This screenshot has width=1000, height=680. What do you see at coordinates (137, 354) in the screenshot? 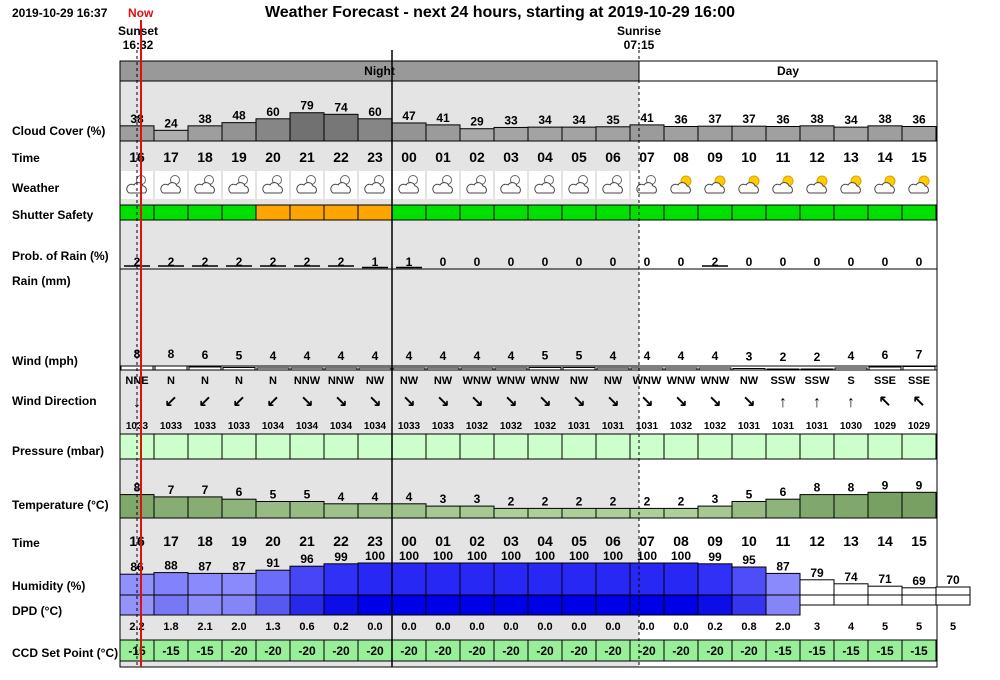
I see `wind-value: 8` at bounding box center [137, 354].